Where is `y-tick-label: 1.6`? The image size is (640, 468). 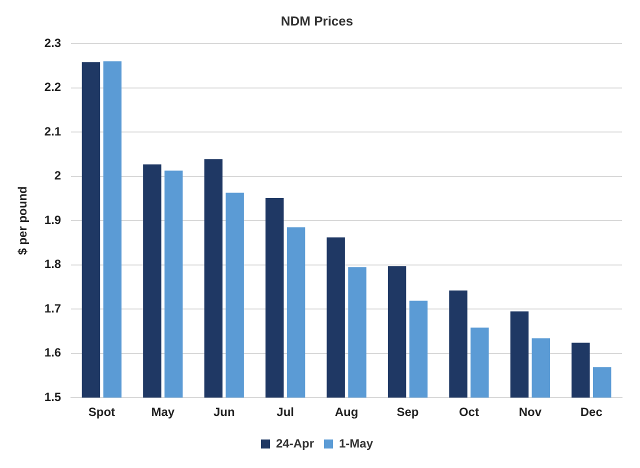 y-tick-label: 1.6 is located at coordinates (53, 353).